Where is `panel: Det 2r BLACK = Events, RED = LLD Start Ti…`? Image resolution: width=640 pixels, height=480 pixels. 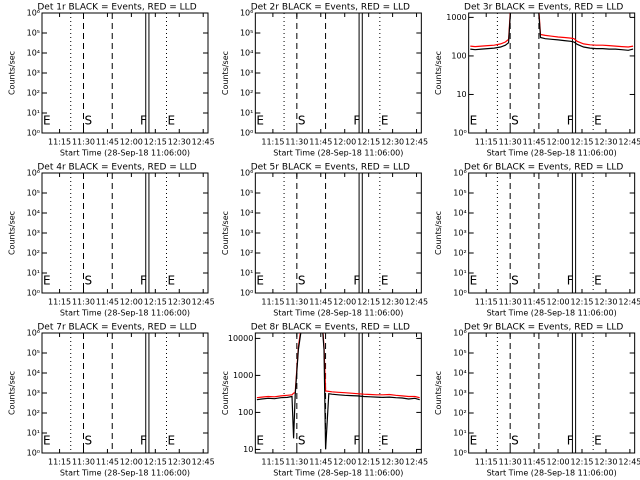
panel: Det 2r BLACK = Events, RED = LLD Start Ti… is located at coordinates (324, 80).